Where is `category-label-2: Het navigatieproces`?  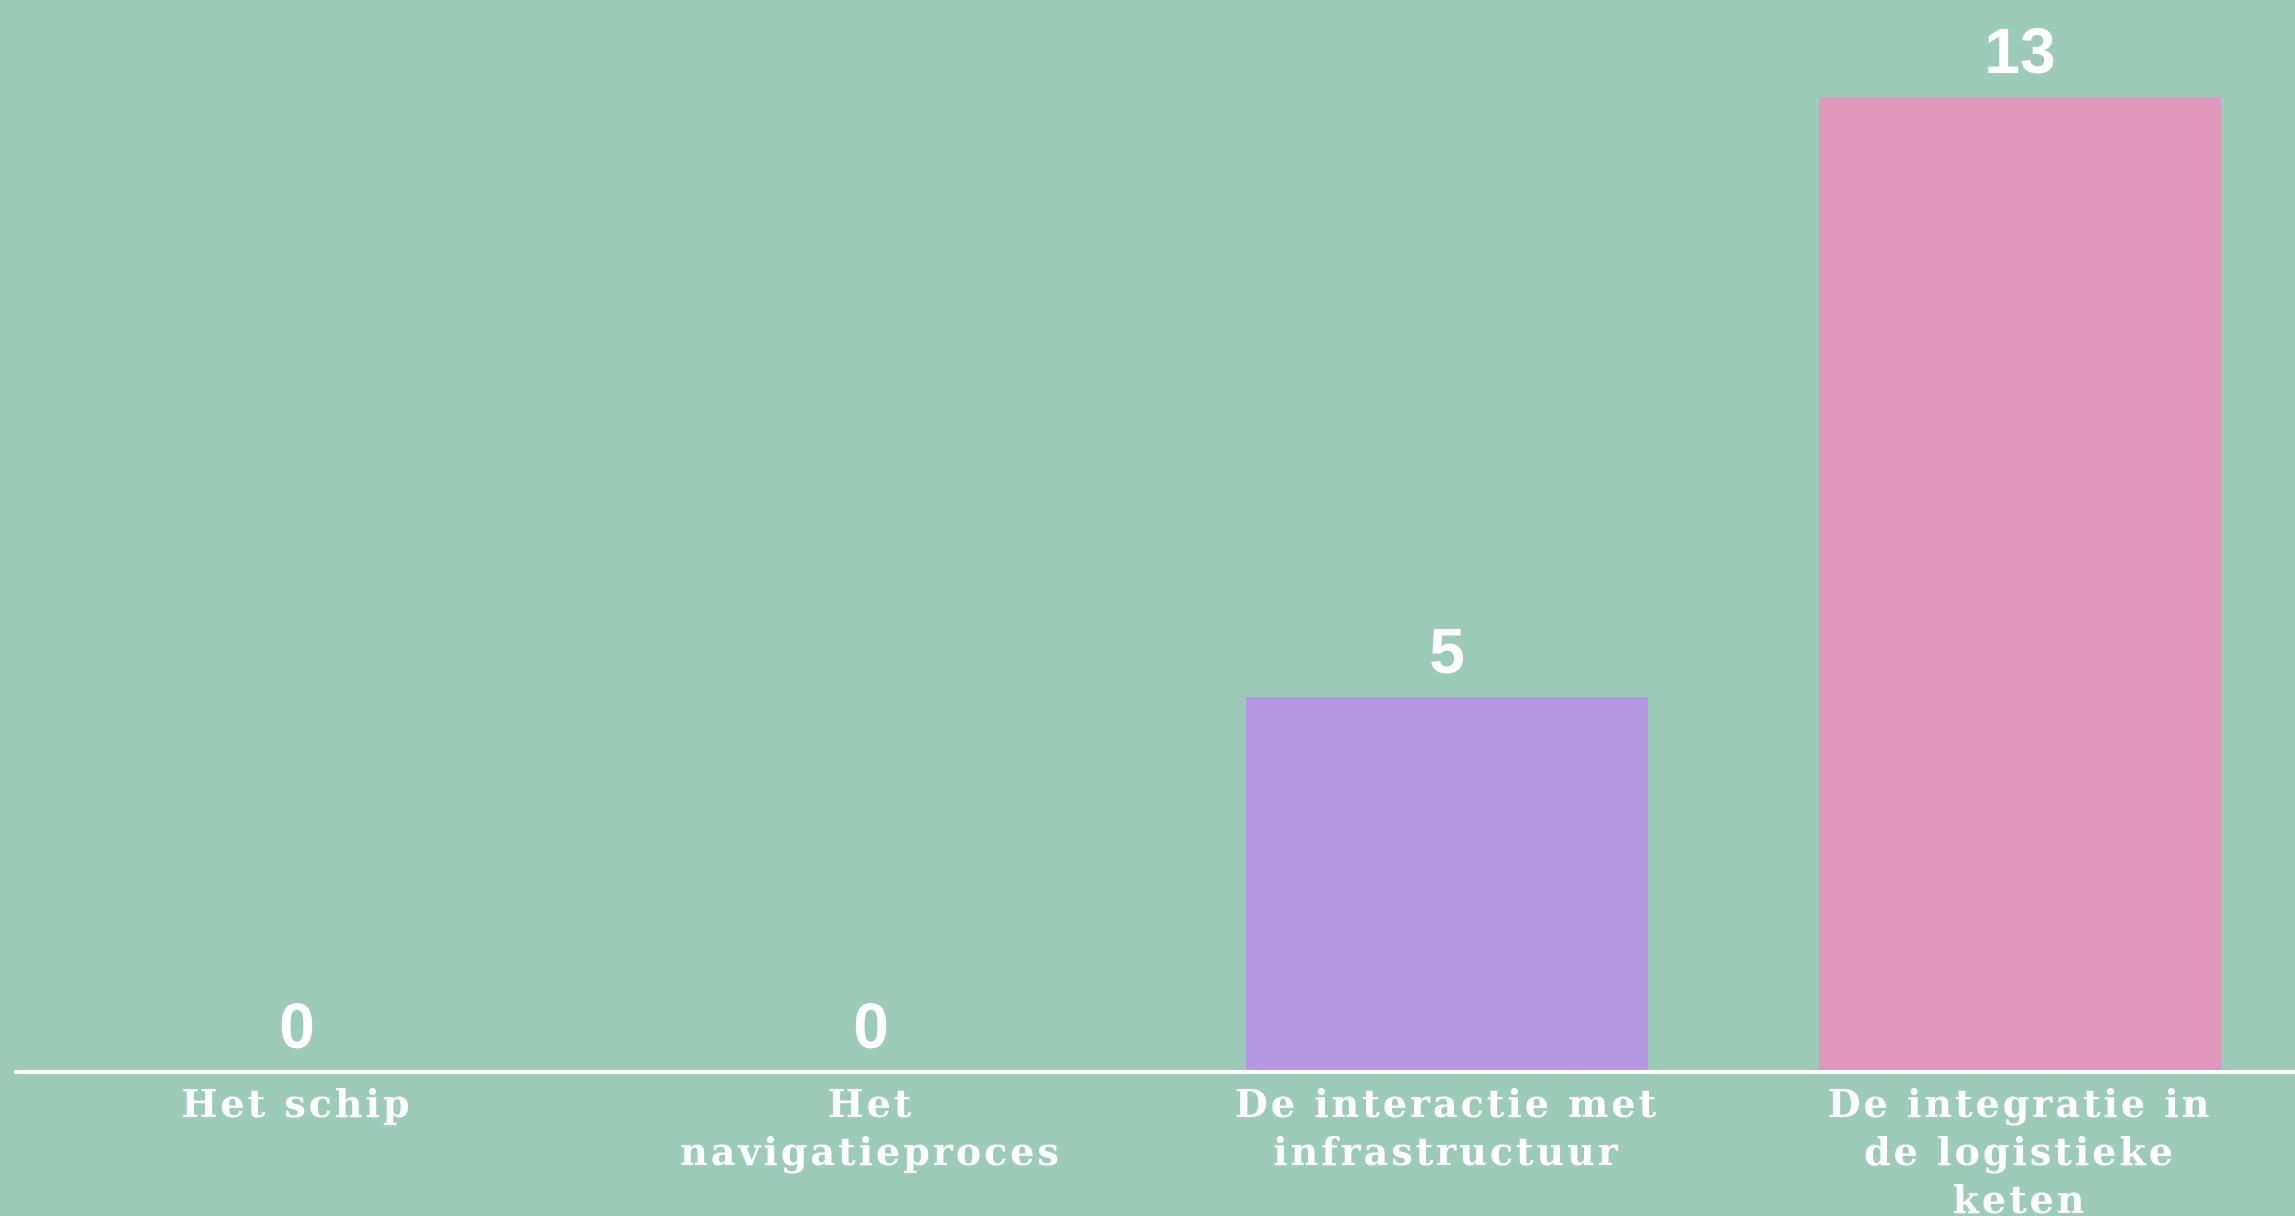
category-label-2: Het navigatieproces is located at coordinates (871, 1127).